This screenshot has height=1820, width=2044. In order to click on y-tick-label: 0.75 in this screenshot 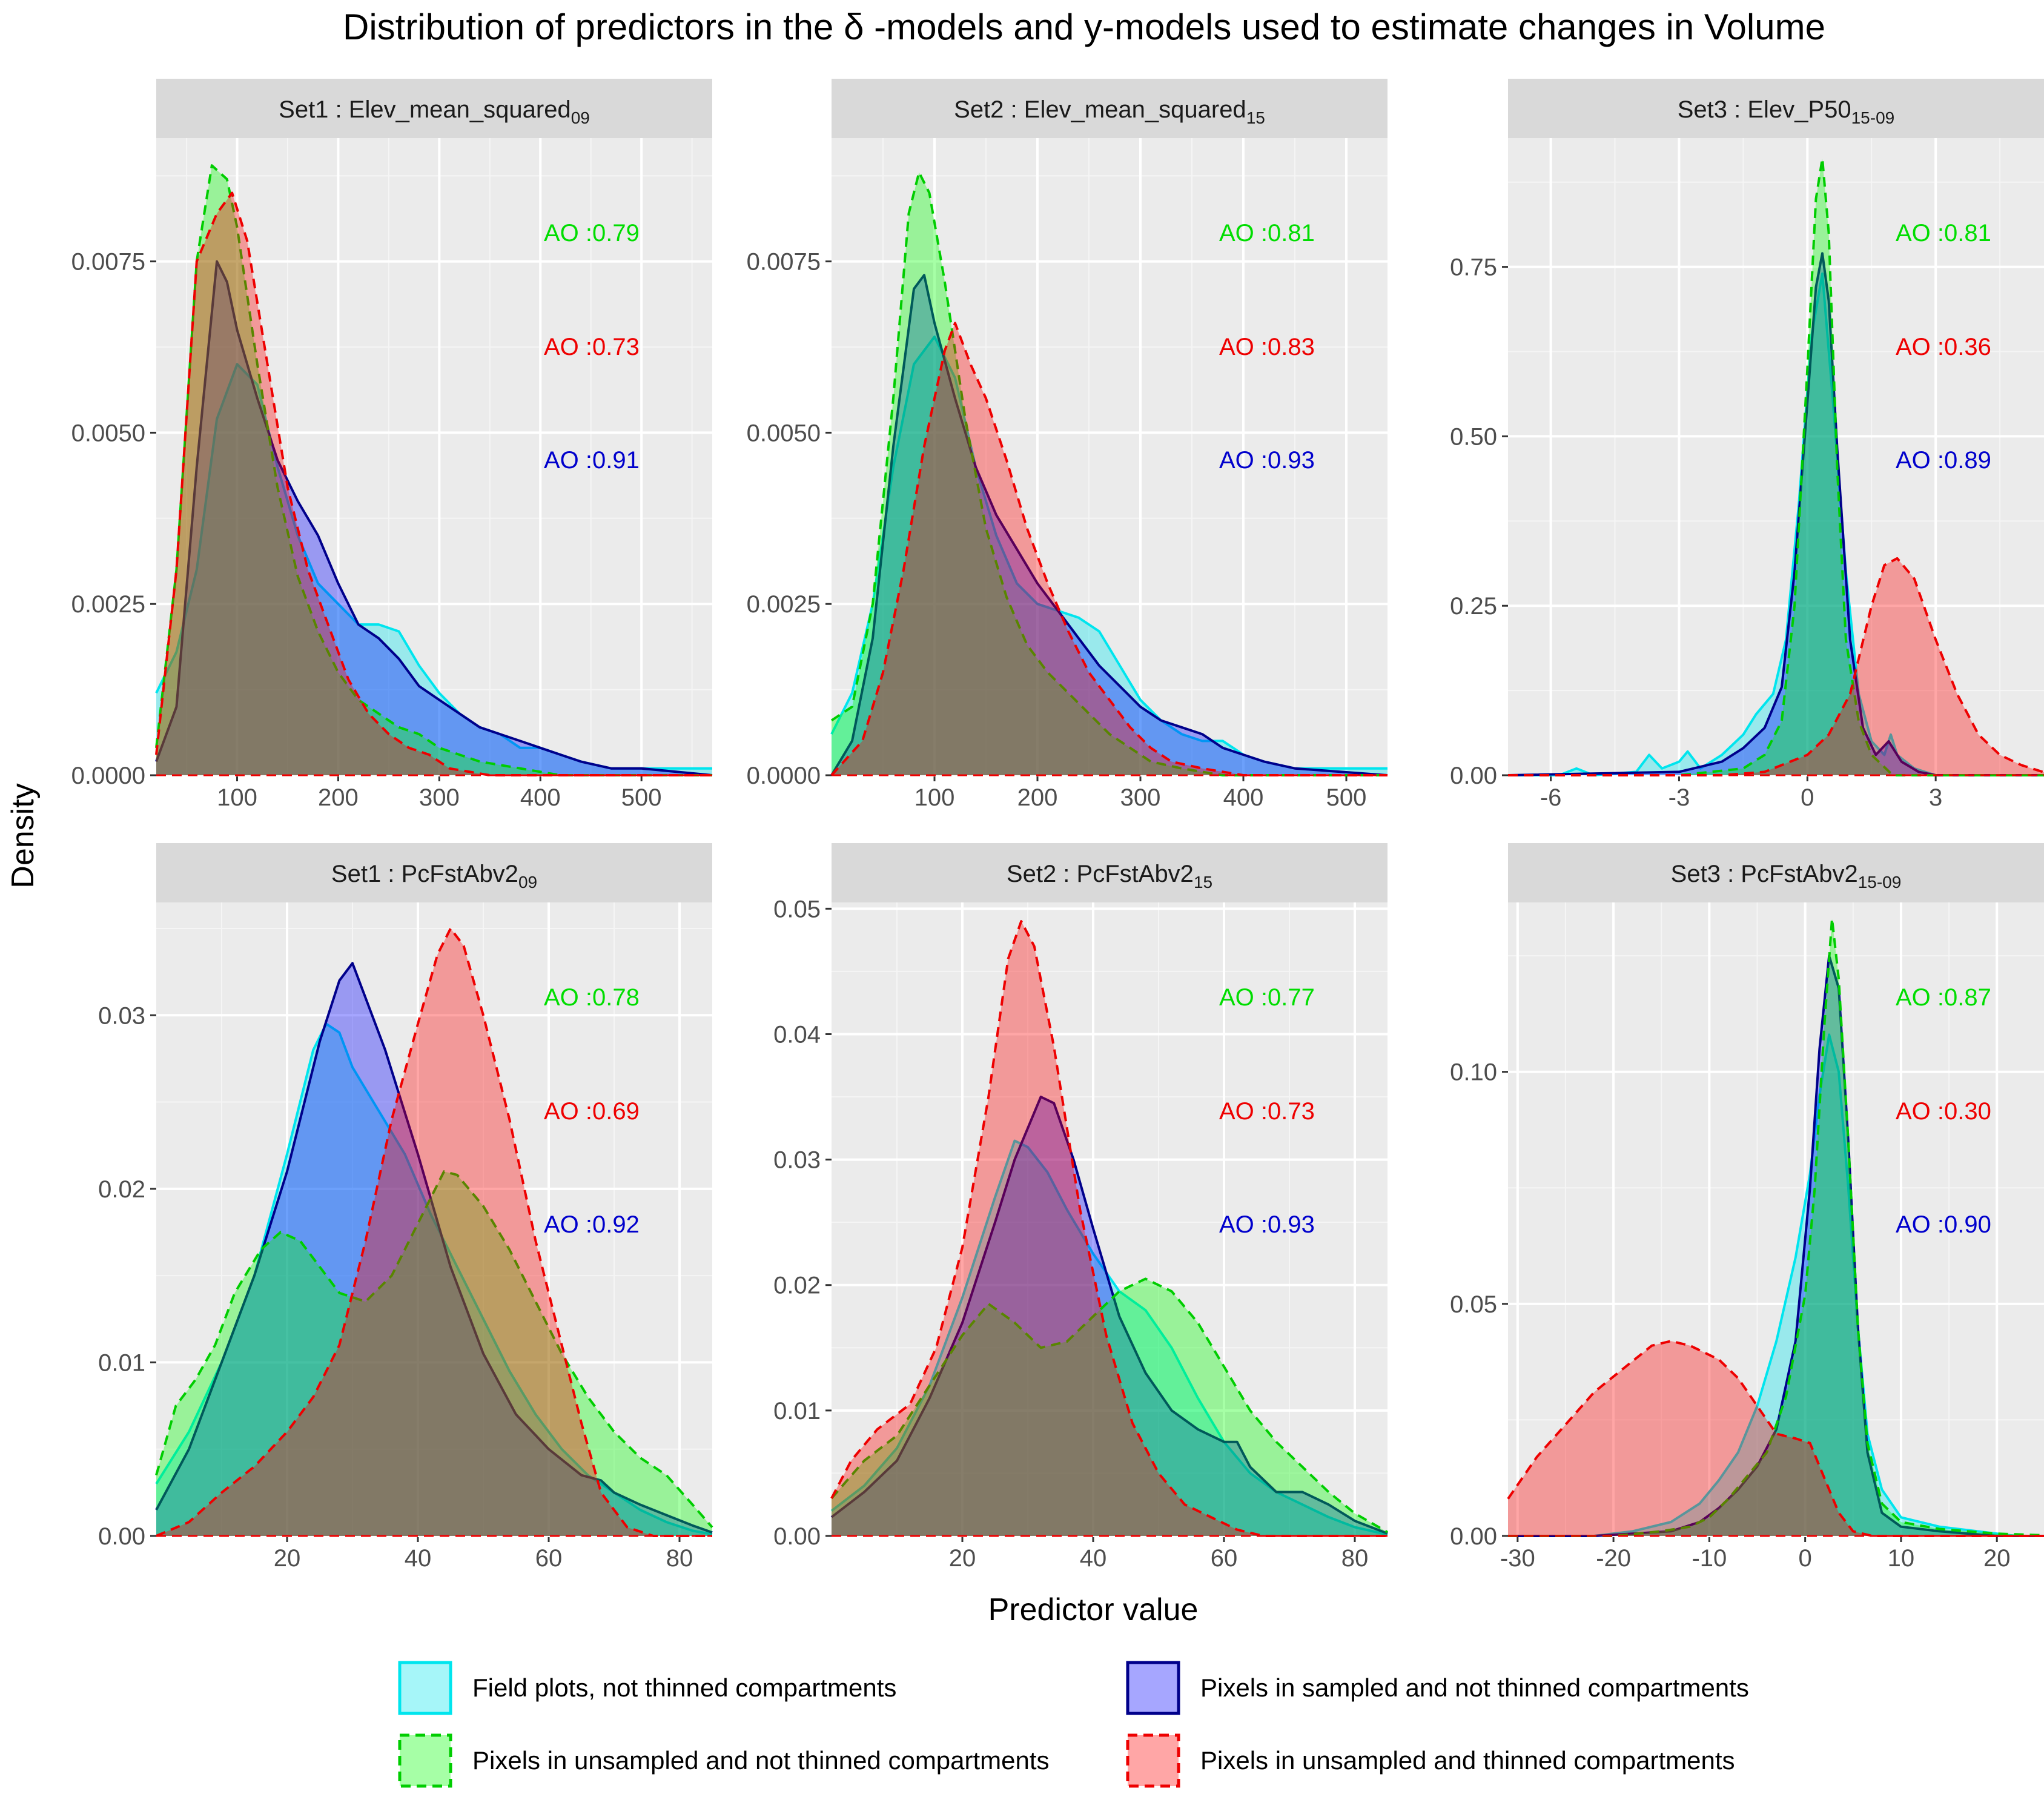, I will do `click(1473, 267)`.